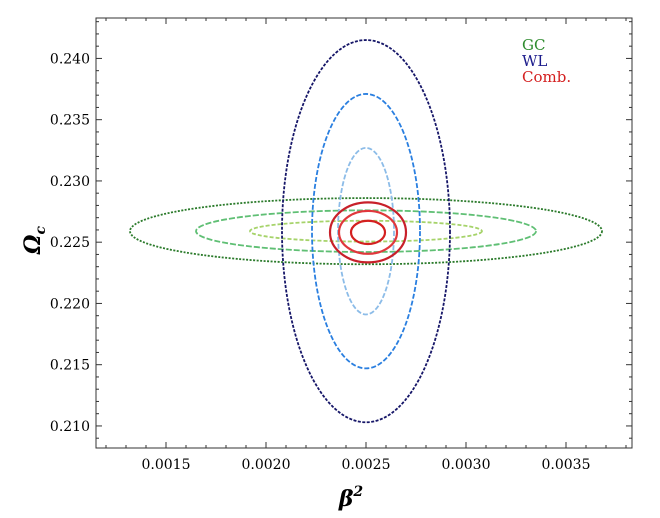 This screenshot has height=518, width=660. Describe the element at coordinates (533, 45) in the screenshot. I see `legend-entry-gc: GC` at that location.